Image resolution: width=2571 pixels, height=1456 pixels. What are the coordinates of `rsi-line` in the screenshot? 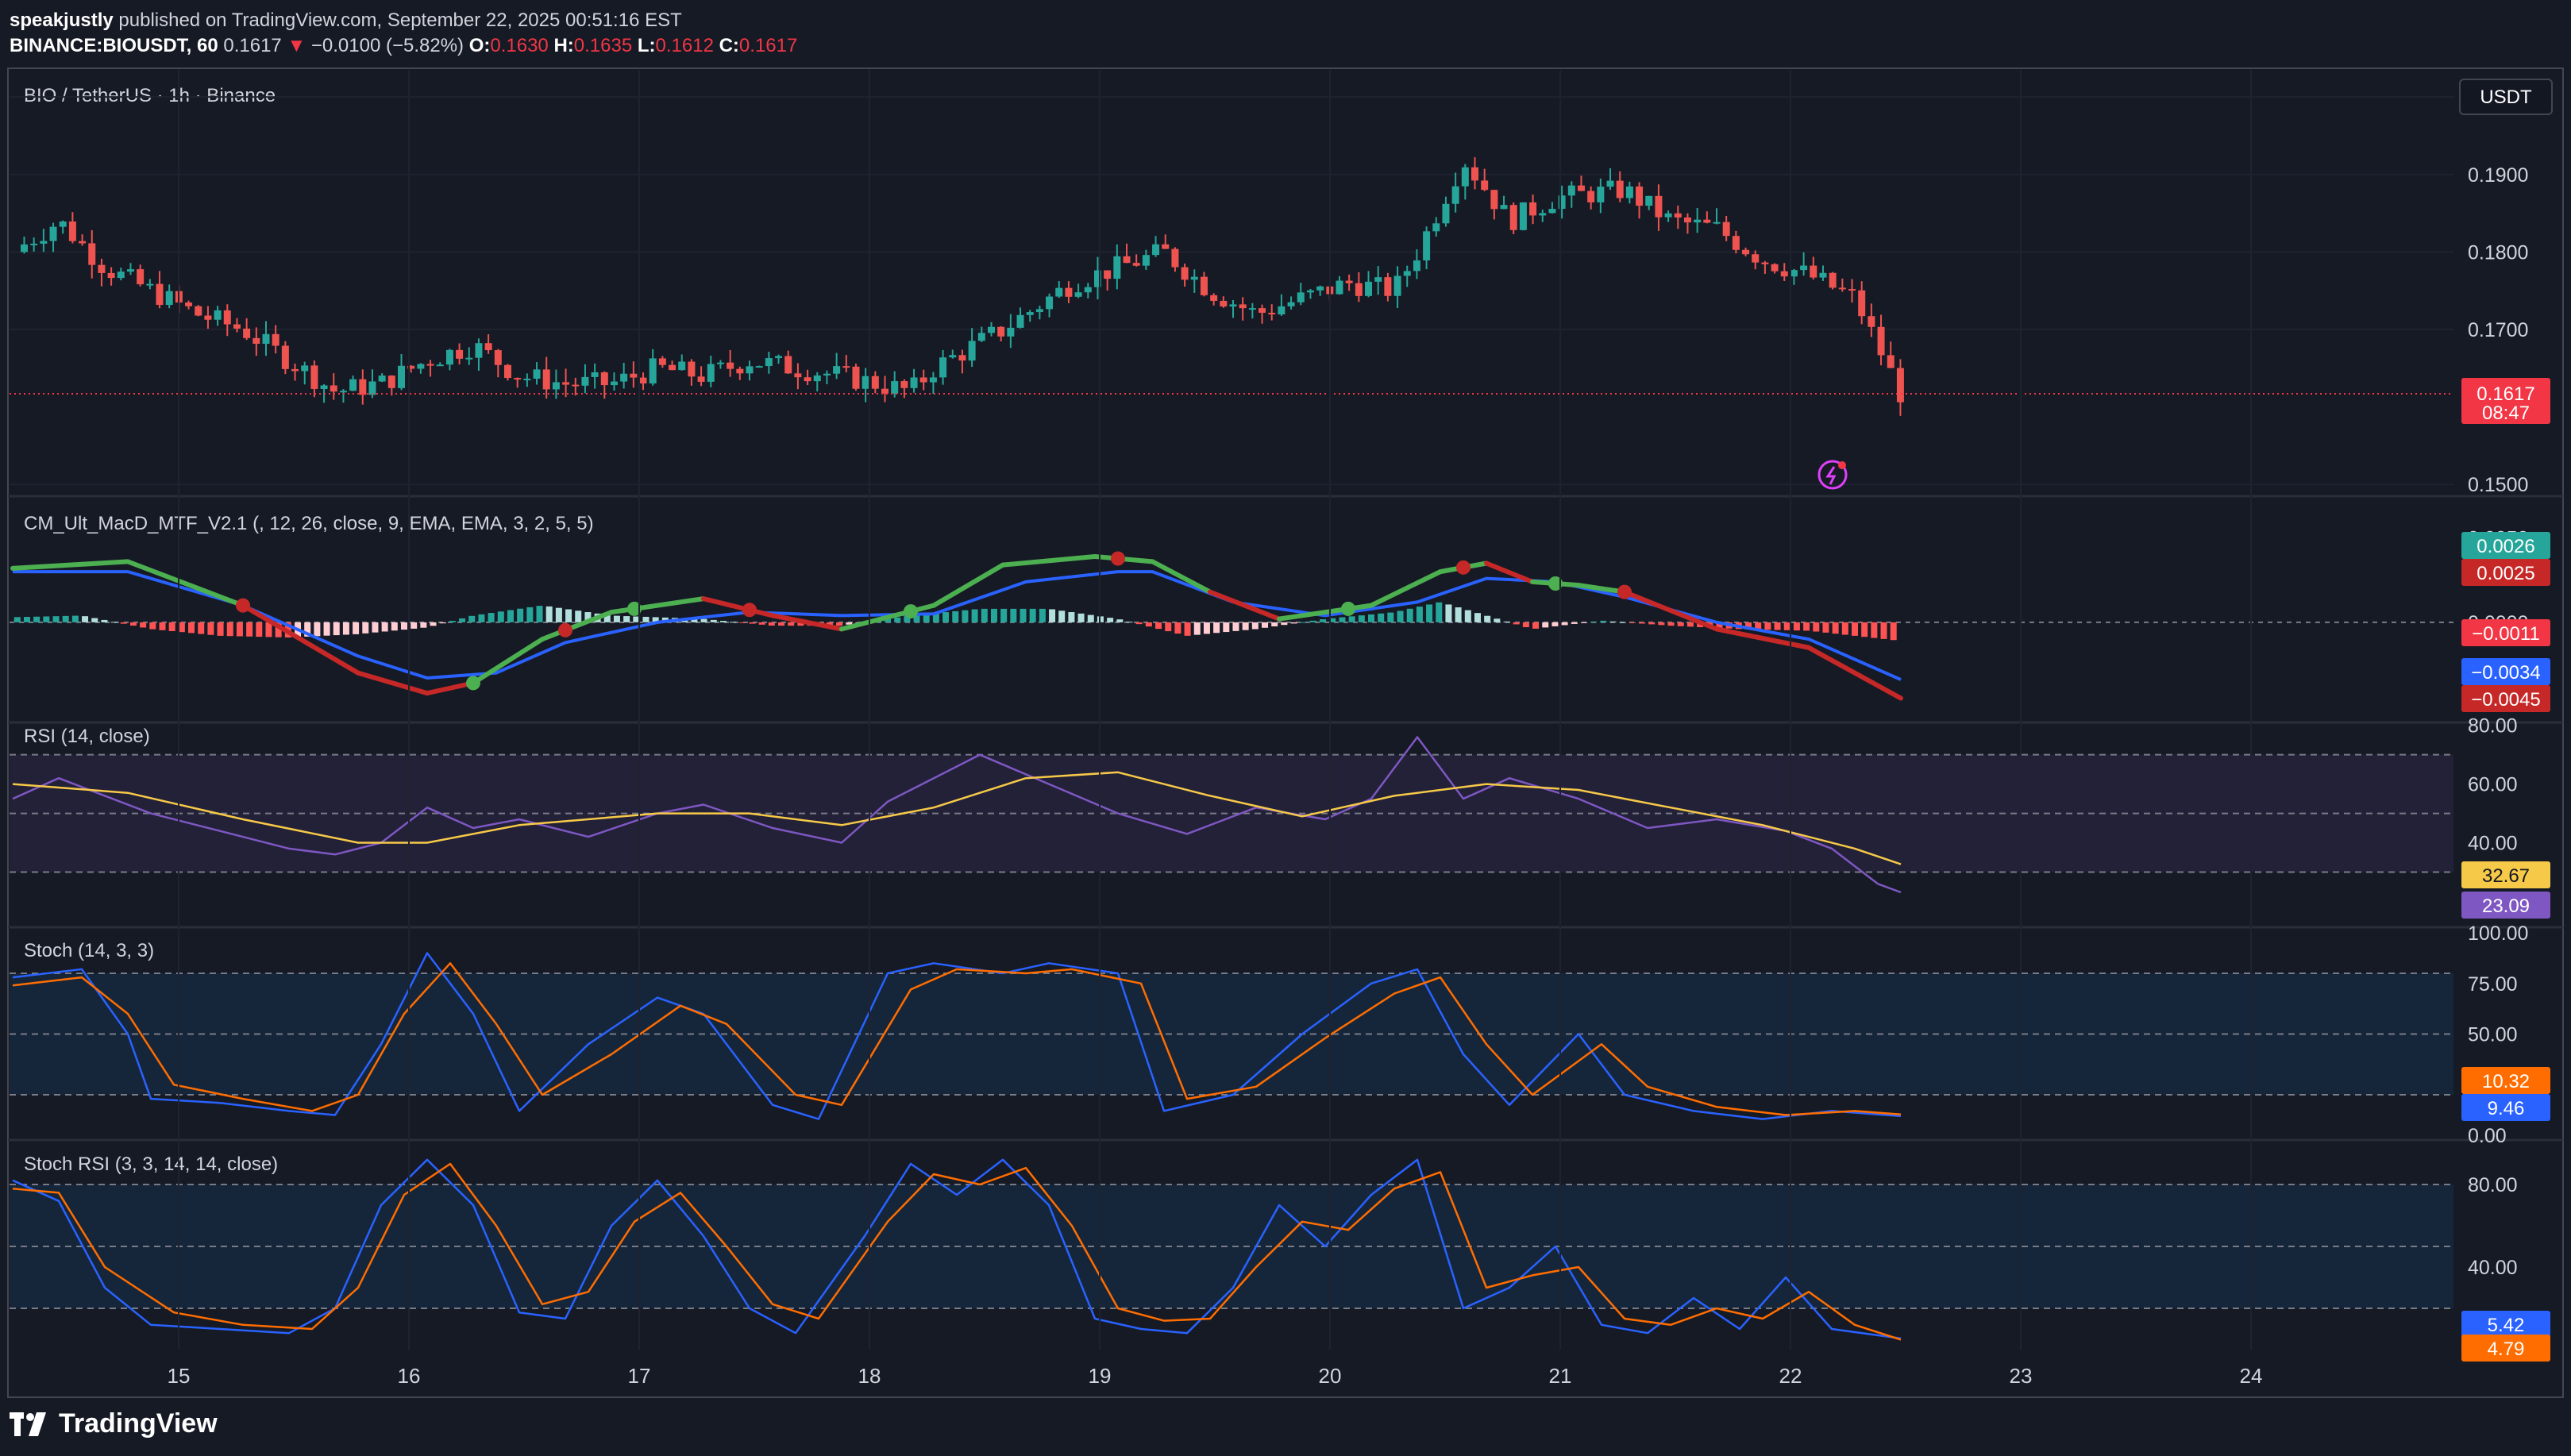 It's located at (957, 815).